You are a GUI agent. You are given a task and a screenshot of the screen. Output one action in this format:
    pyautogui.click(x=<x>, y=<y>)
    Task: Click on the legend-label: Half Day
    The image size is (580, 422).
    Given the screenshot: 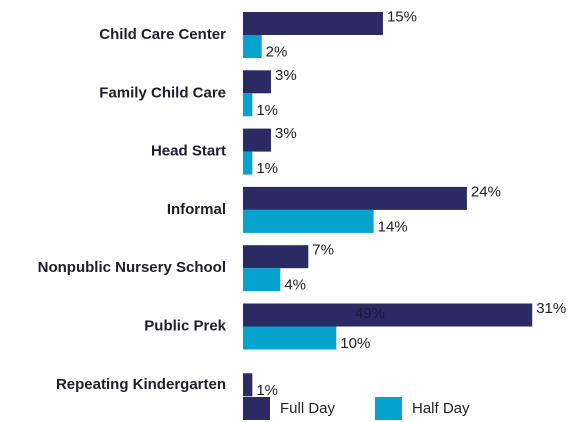 What is the action you would take?
    pyautogui.click(x=441, y=408)
    